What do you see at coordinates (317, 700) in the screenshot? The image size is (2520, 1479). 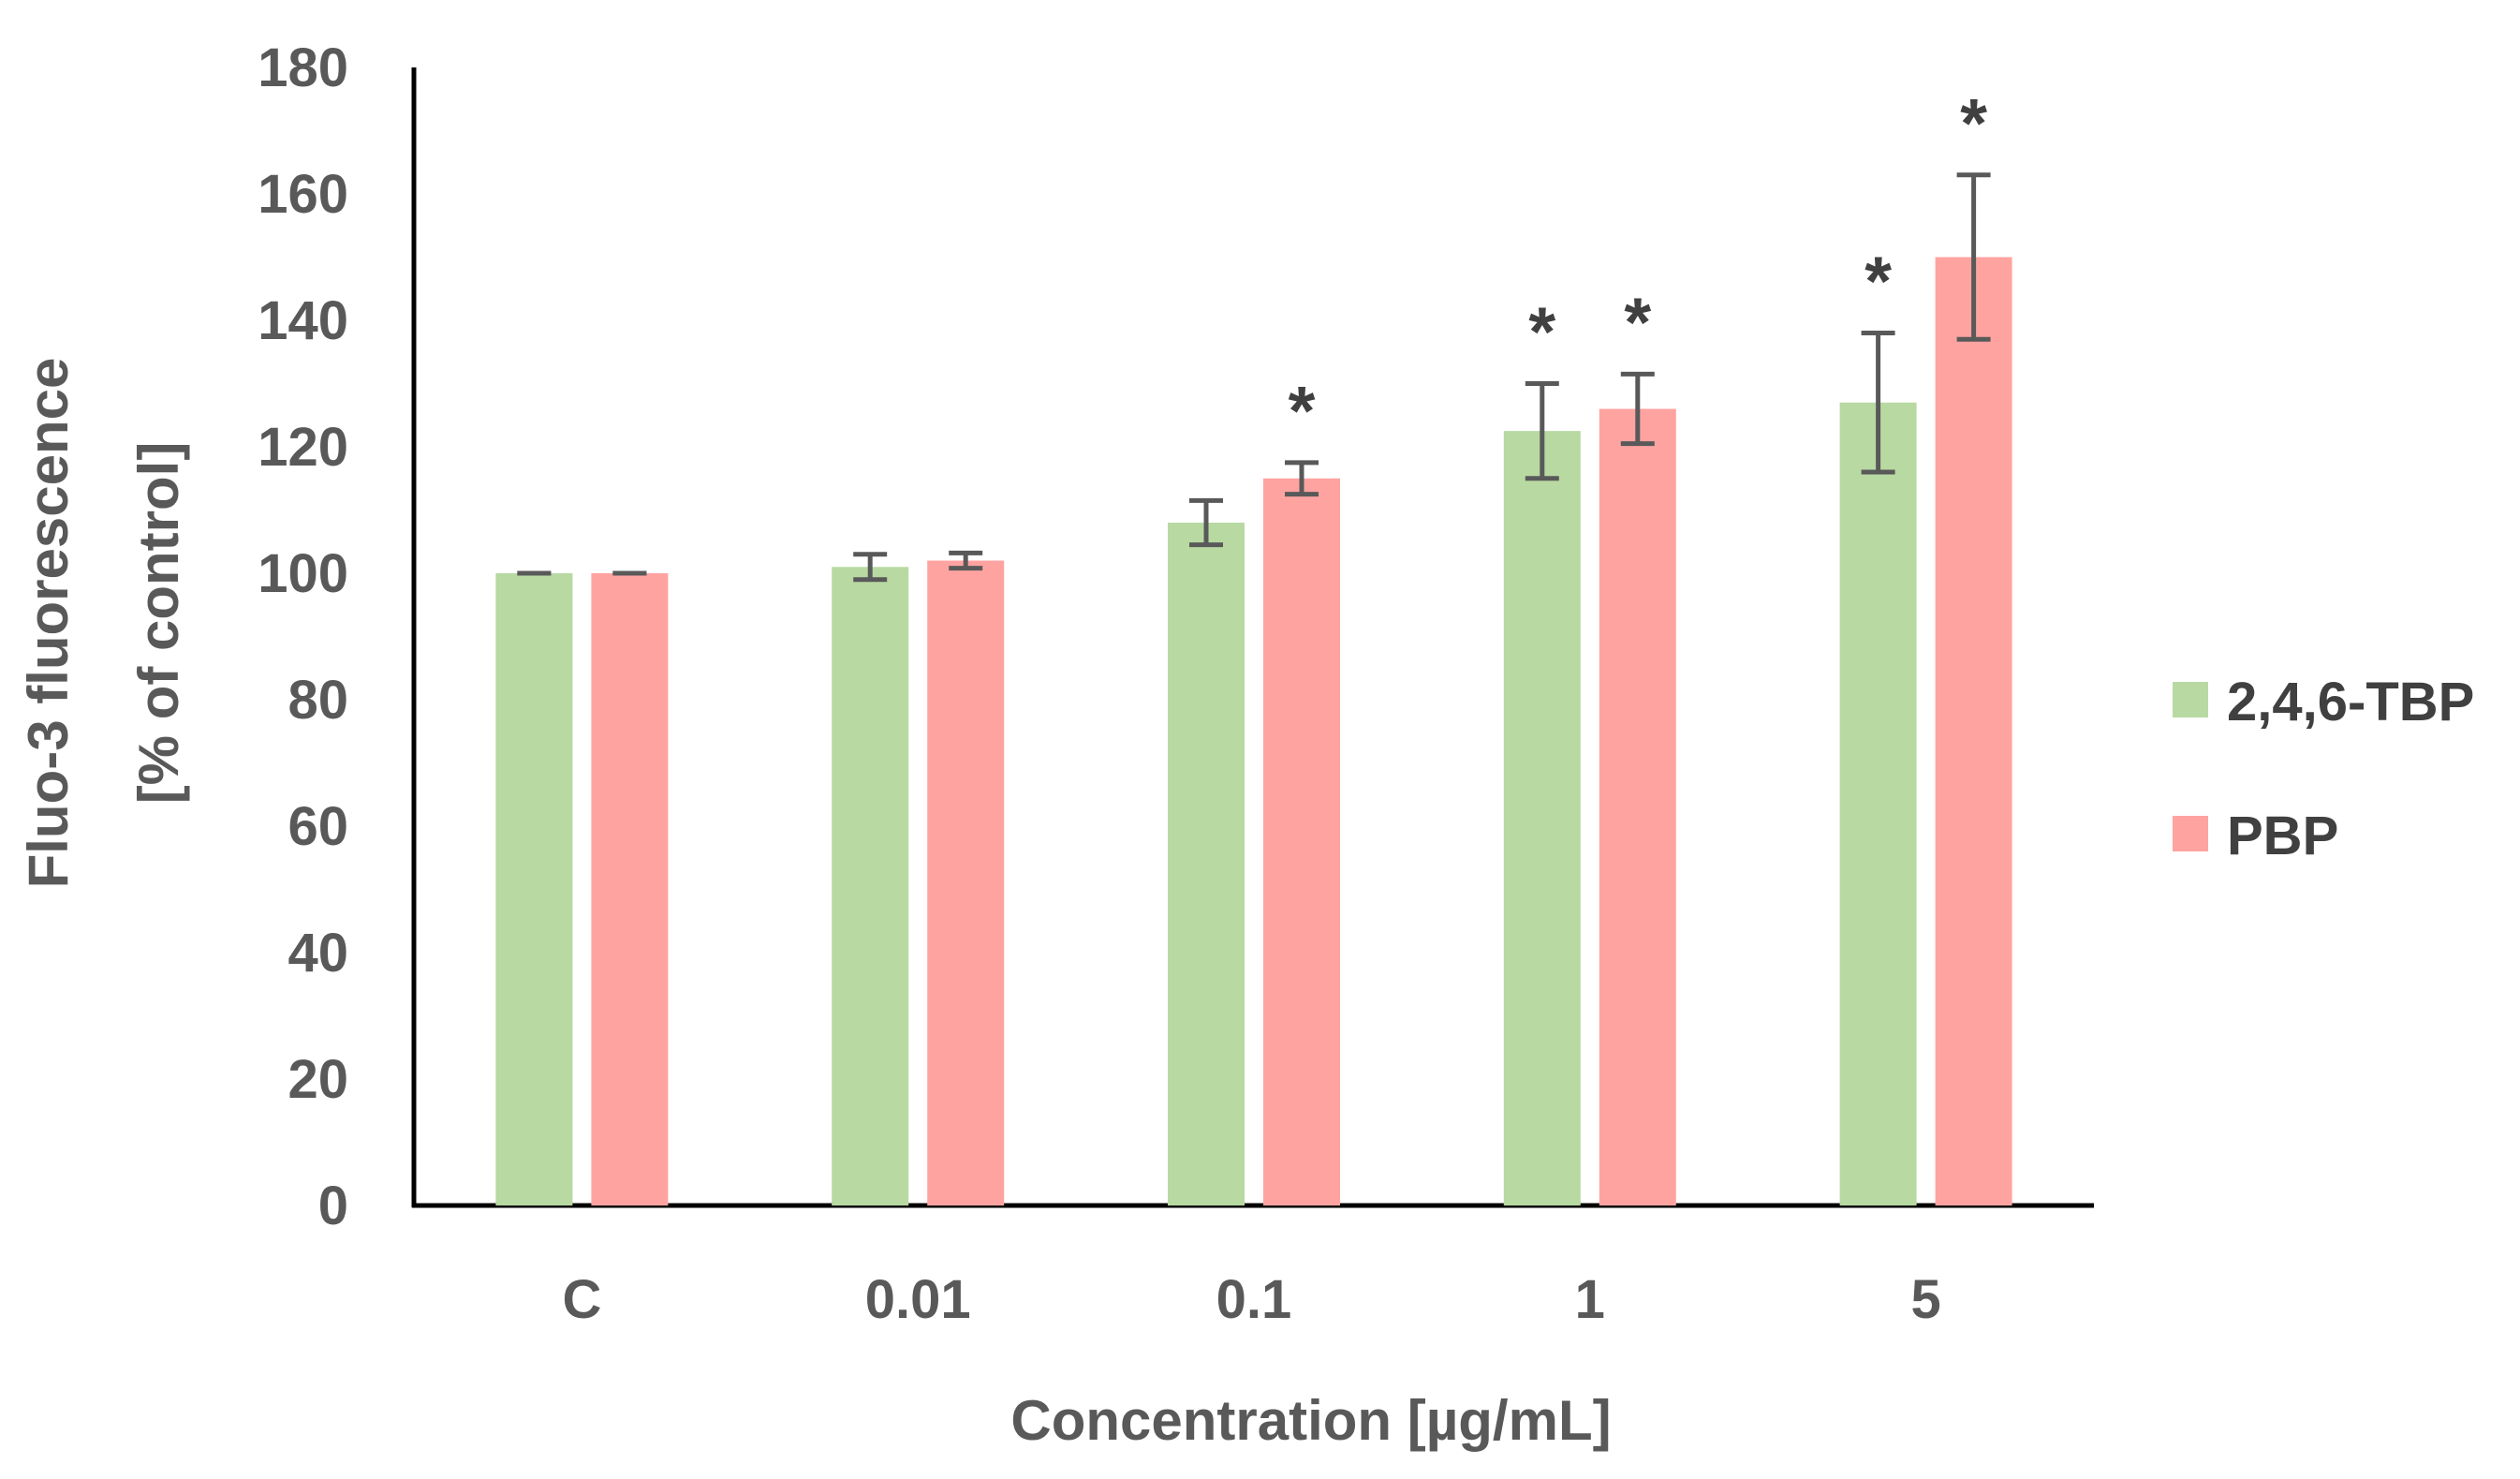 I see `y-tick-label: 80` at bounding box center [317, 700].